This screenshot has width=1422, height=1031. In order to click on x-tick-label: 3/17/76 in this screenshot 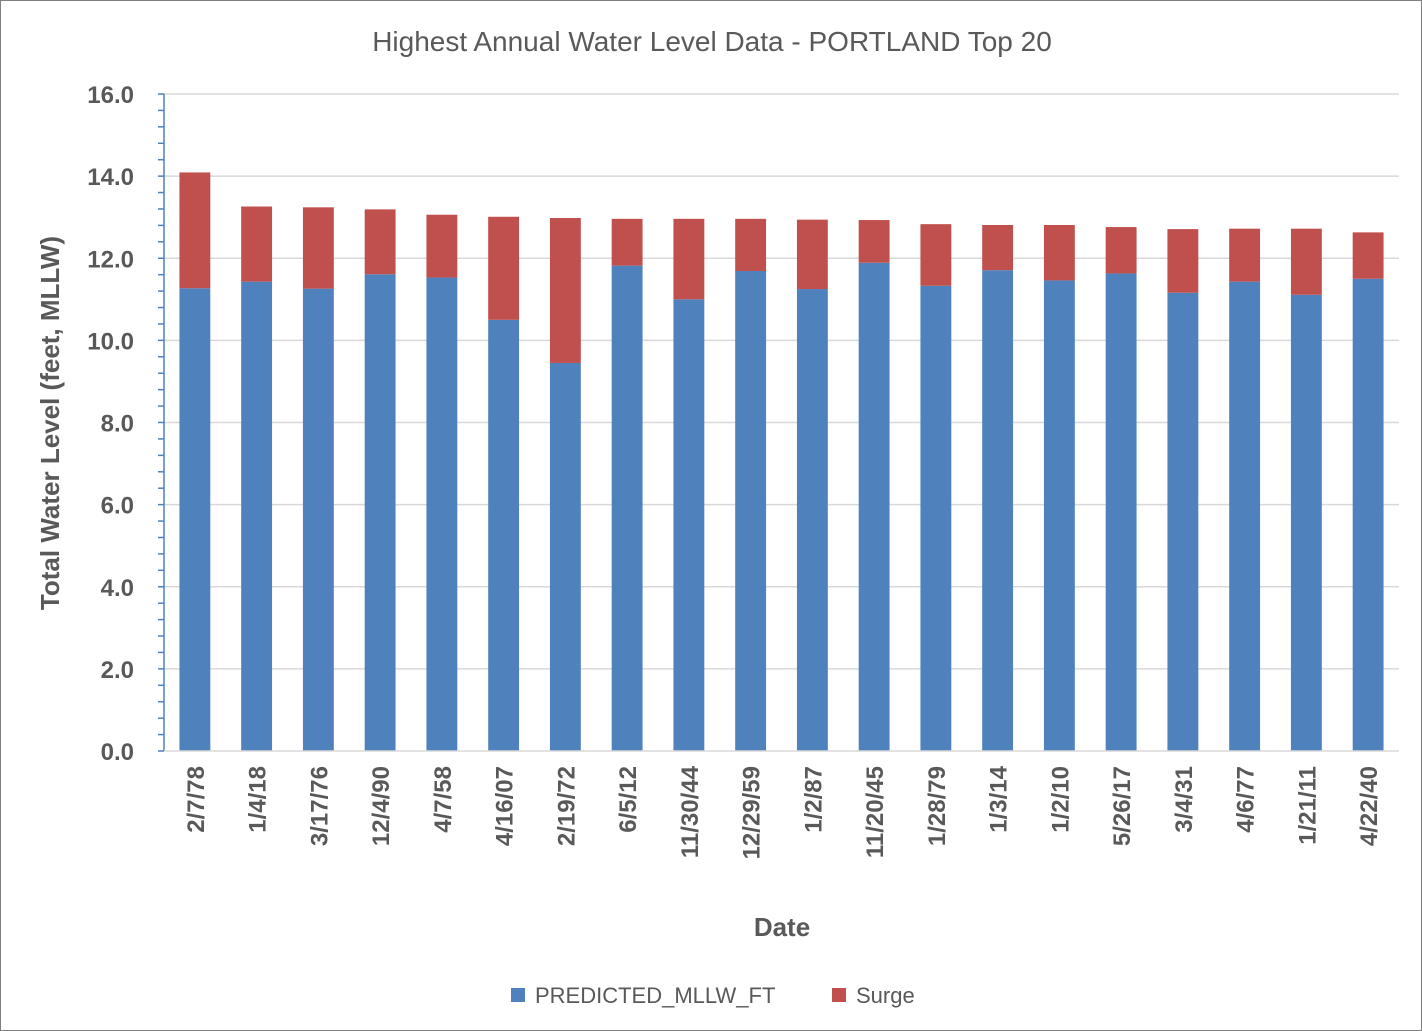, I will do `click(319, 806)`.